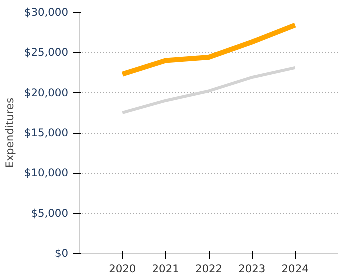 This screenshot has height=275, width=350. Describe the element at coordinates (46, 93) in the screenshot. I see `y-tick-label: $20,000` at that location.